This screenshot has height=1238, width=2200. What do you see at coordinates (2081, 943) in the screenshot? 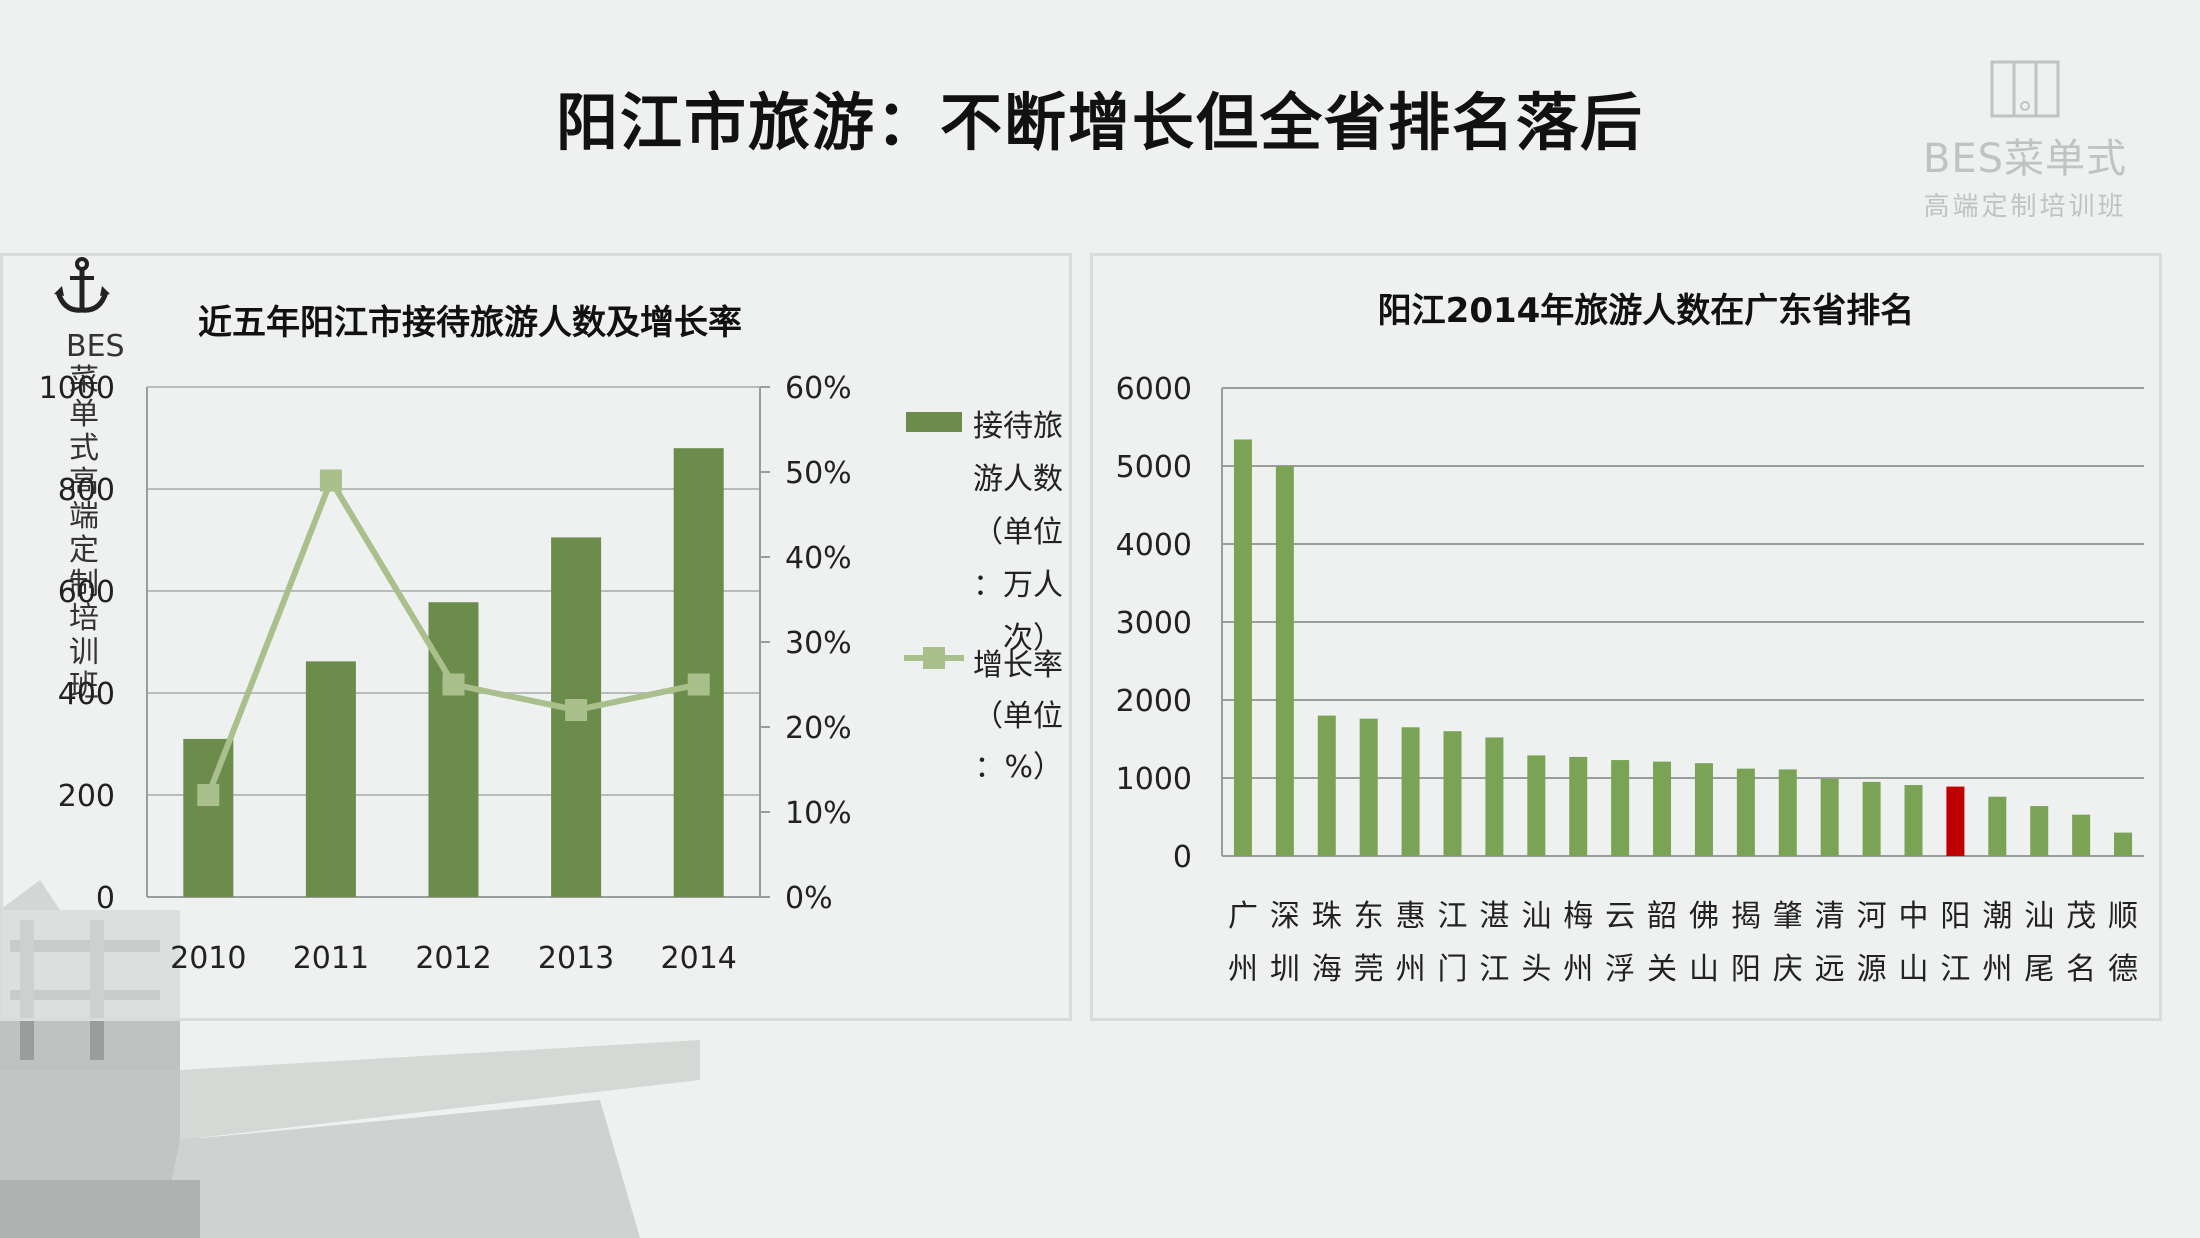
I see `chart2-x-tick: 茂名` at bounding box center [2081, 943].